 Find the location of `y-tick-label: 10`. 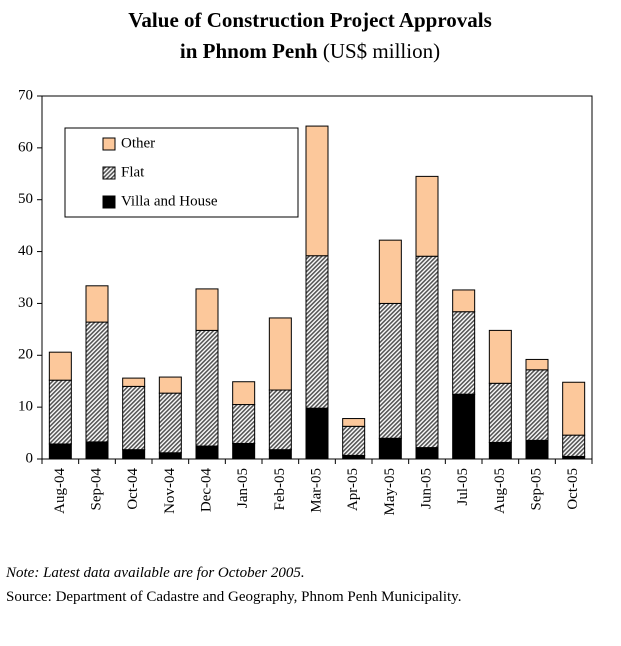

y-tick-label: 10 is located at coordinates (25, 407).